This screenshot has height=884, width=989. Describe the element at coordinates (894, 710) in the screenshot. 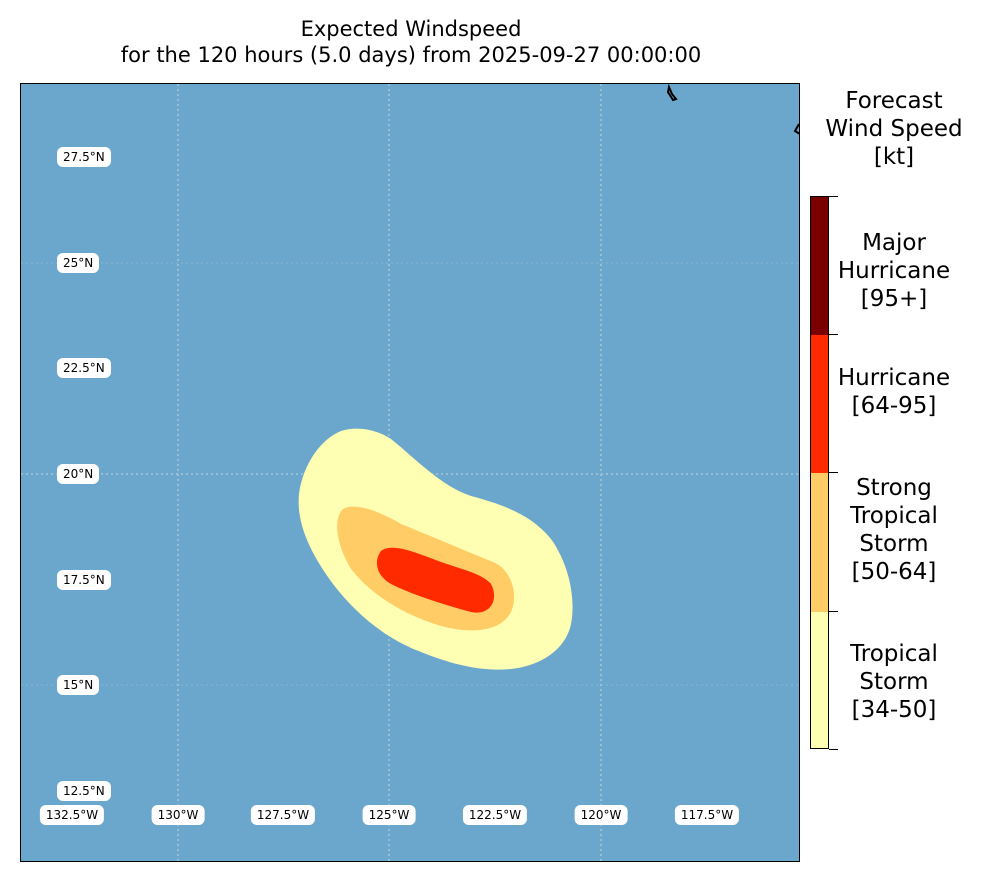

I see `label-line: [34-50]` at that location.